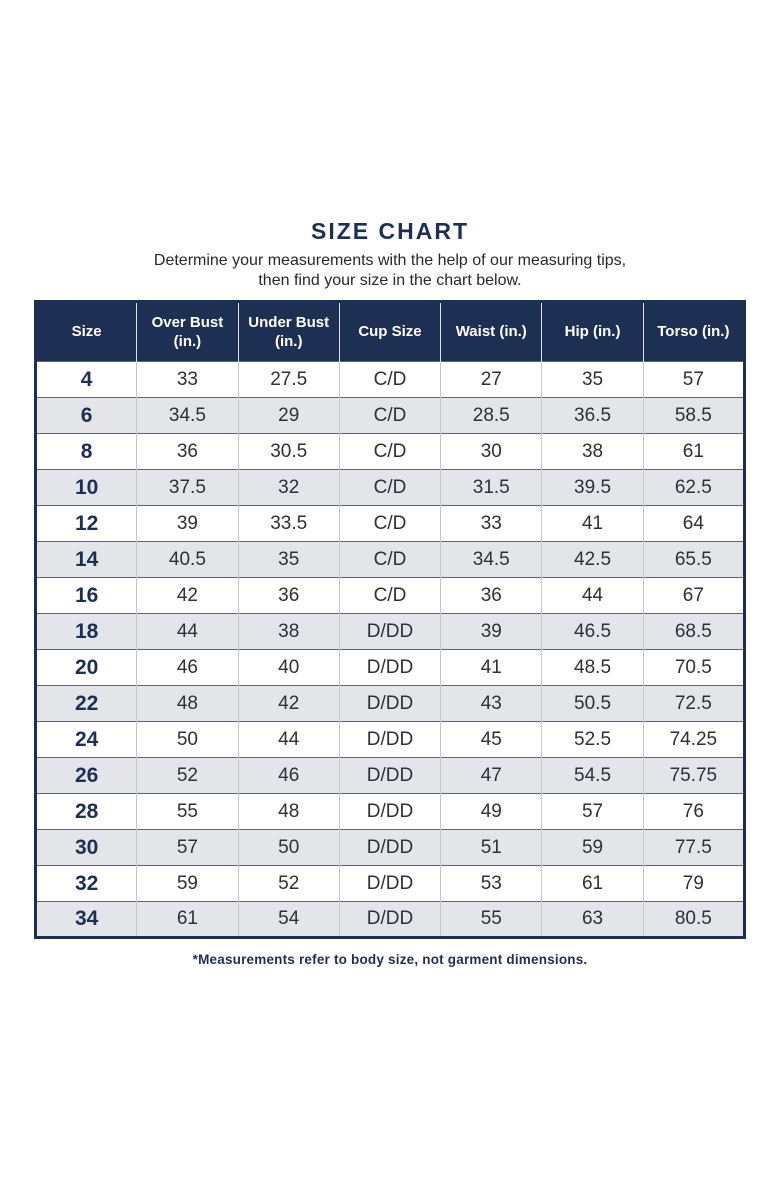 This screenshot has height=1196, width=780. Describe the element at coordinates (693, 847) in the screenshot. I see `value-cell: 77.5` at that location.